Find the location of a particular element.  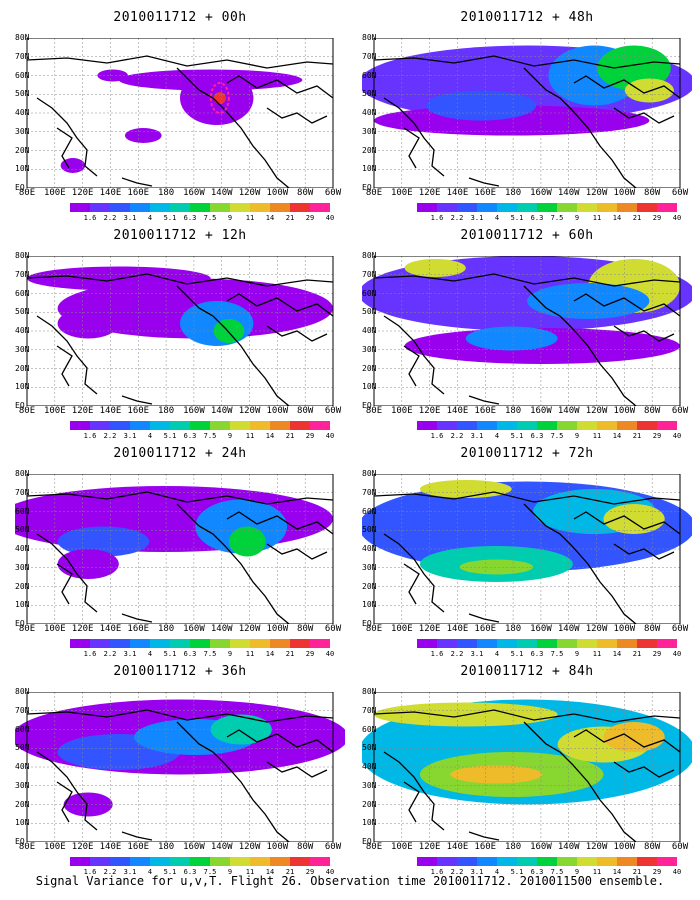

map-plot is located at coordinates (174, 549).